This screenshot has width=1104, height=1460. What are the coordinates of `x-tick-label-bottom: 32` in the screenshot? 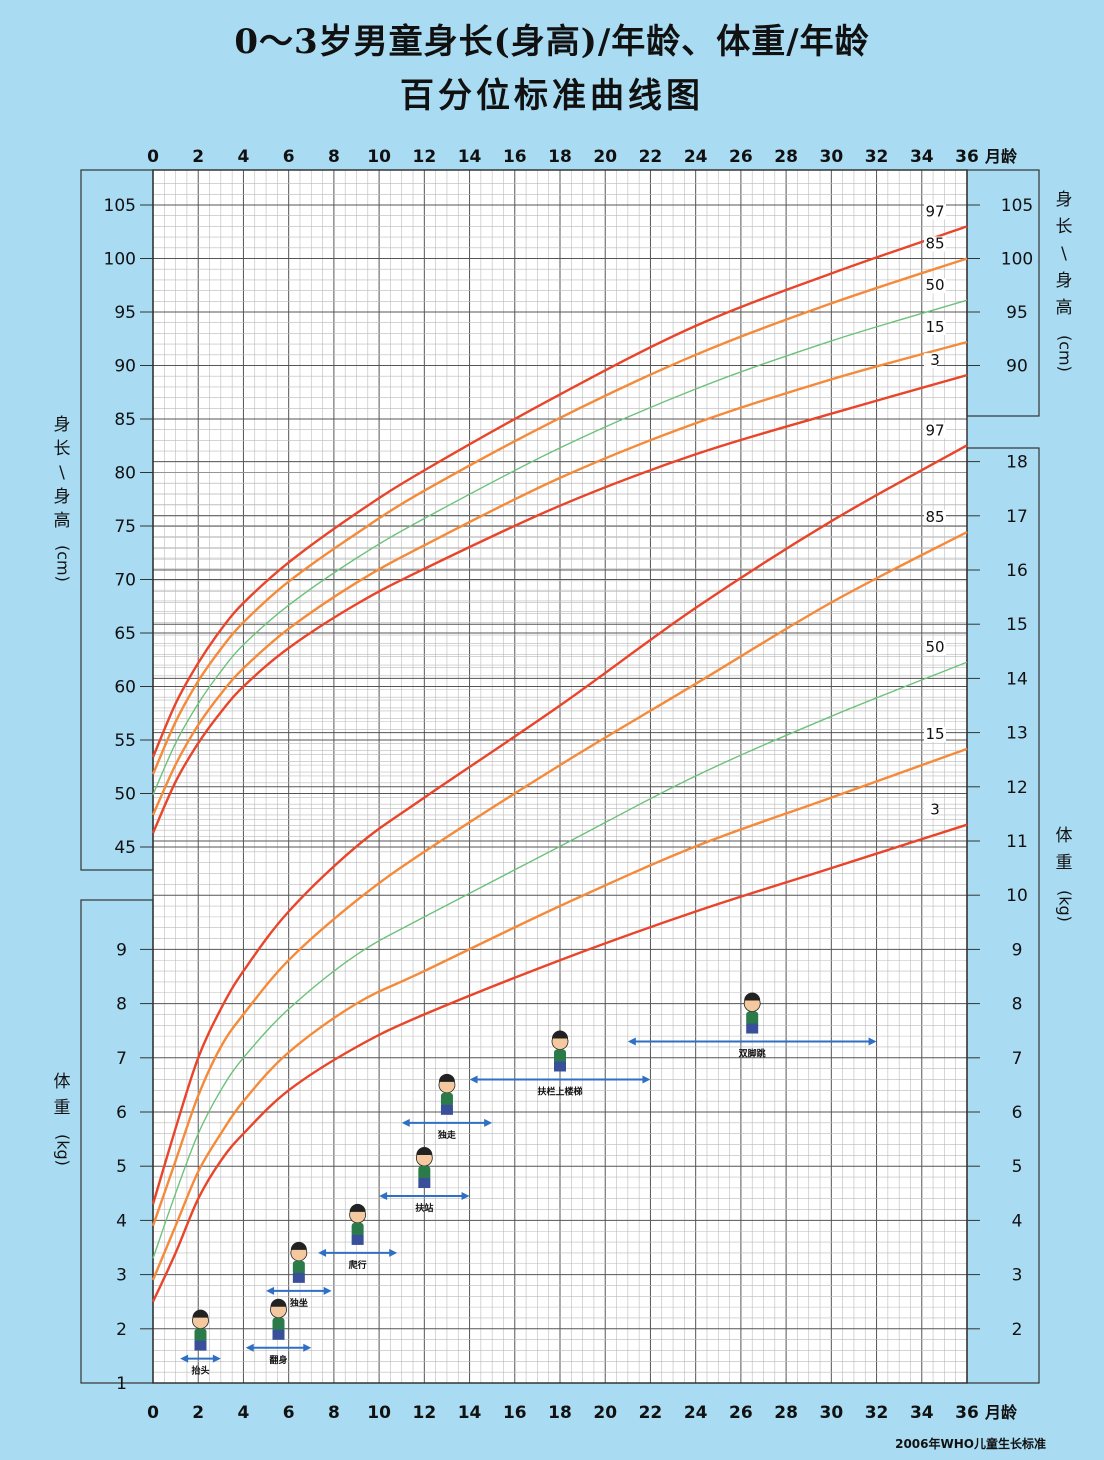 It's located at (877, 1413).